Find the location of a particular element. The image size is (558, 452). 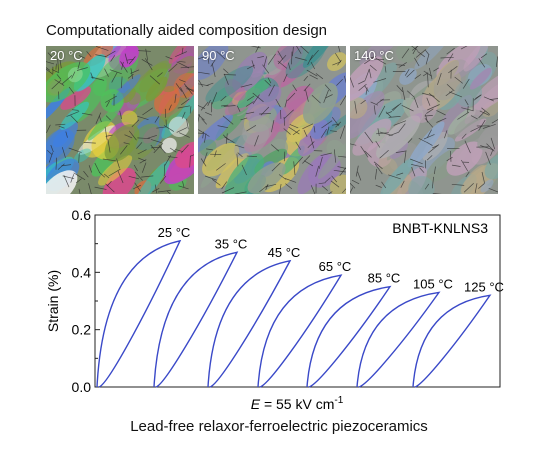

figure-title: Computationally aided composition design is located at coordinates (187, 30).